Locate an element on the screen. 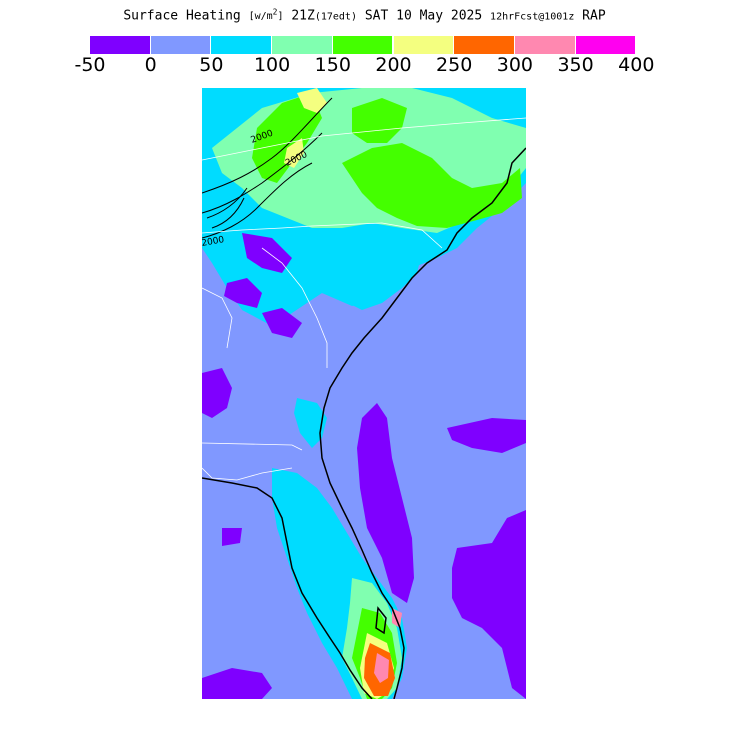  field-region-purple-gulf-w is located at coordinates (232, 537).